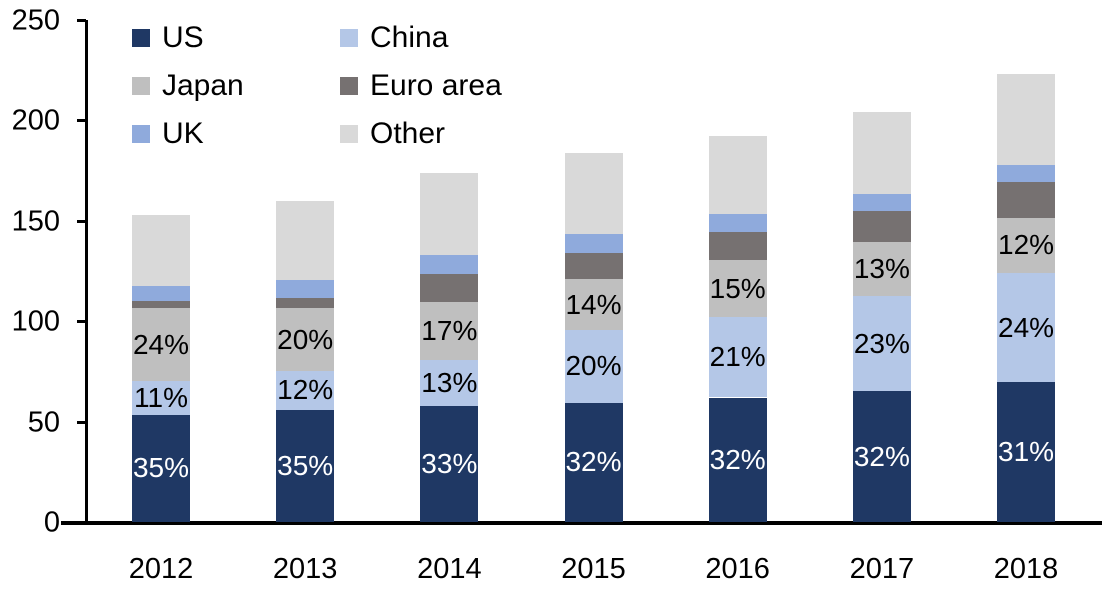 This screenshot has height=598, width=1102. I want to click on segment-label-china-2017: 23%, so click(881, 343).